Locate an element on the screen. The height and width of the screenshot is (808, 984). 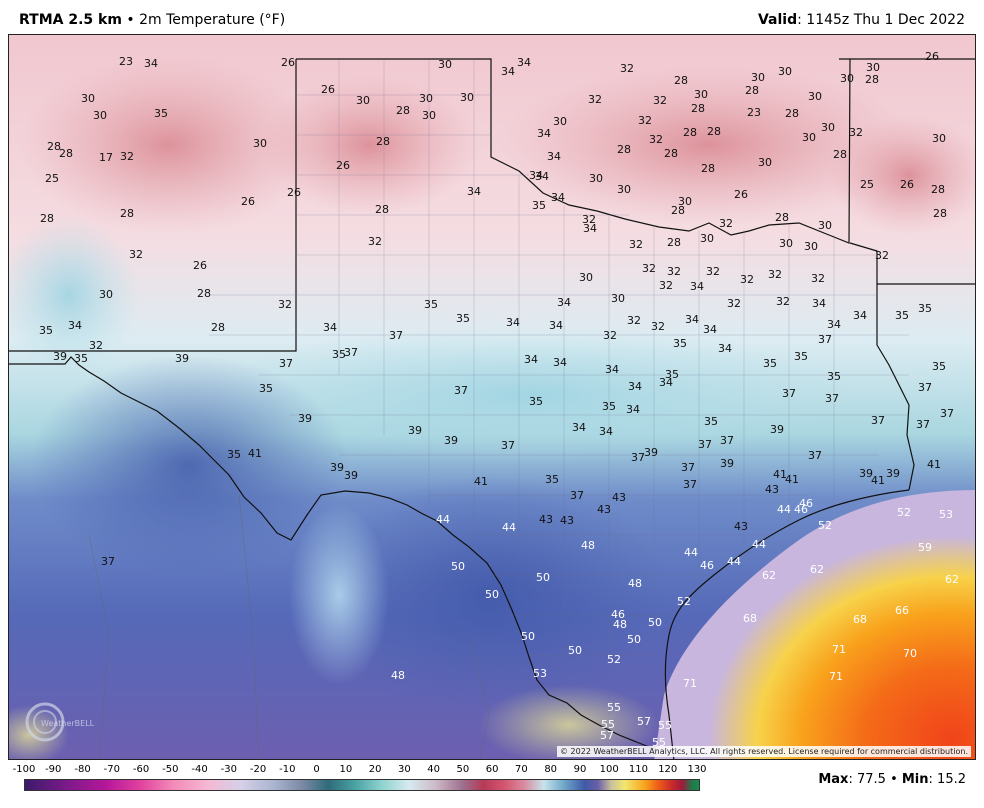
legend-tick: -70 is located at coordinates (111, 769).